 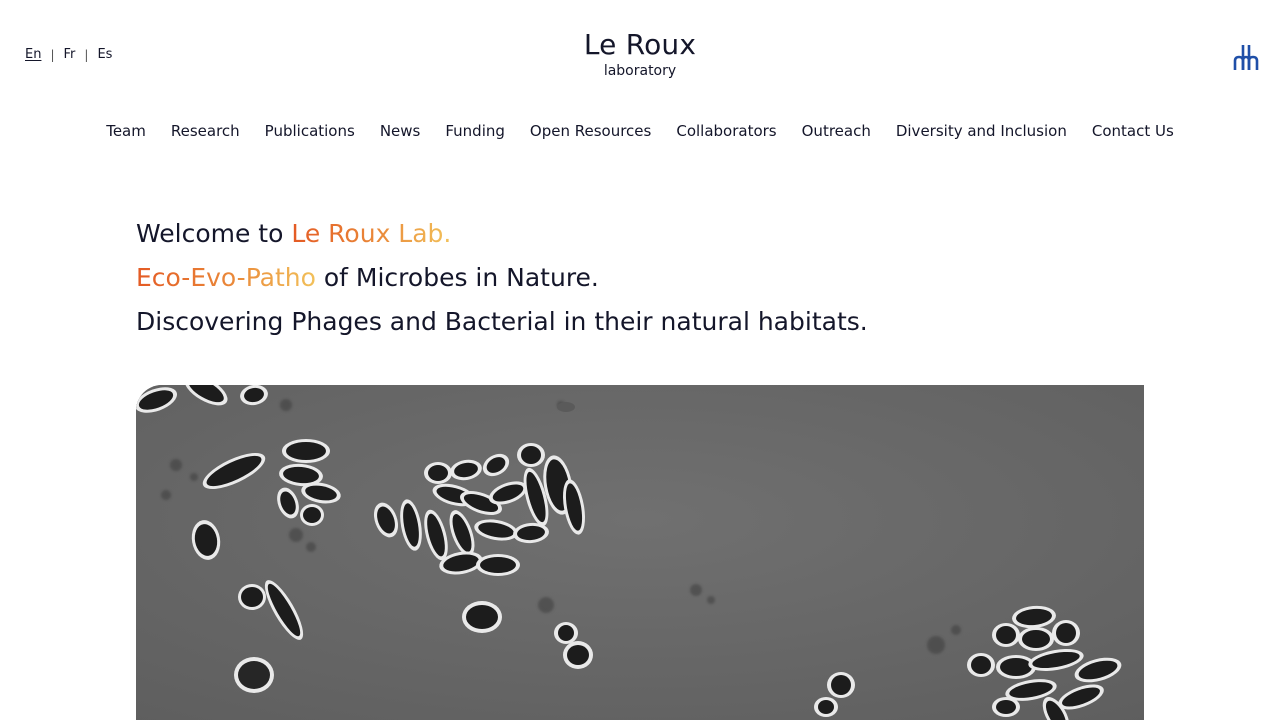 What do you see at coordinates (475, 131) in the screenshot?
I see `nav-item-funding: Funding` at bounding box center [475, 131].